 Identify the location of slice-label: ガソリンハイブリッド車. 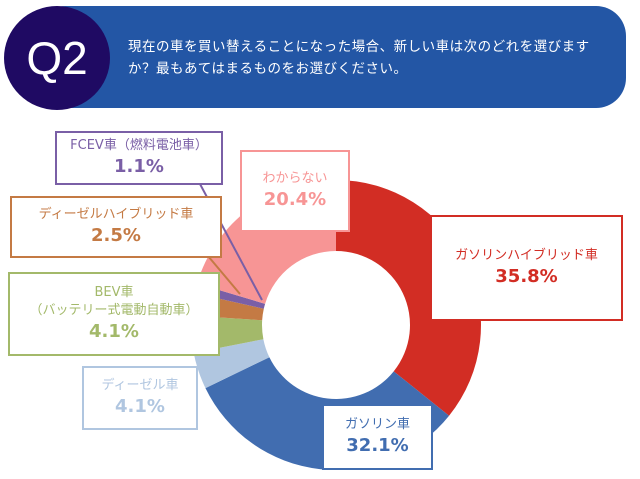
(526, 255).